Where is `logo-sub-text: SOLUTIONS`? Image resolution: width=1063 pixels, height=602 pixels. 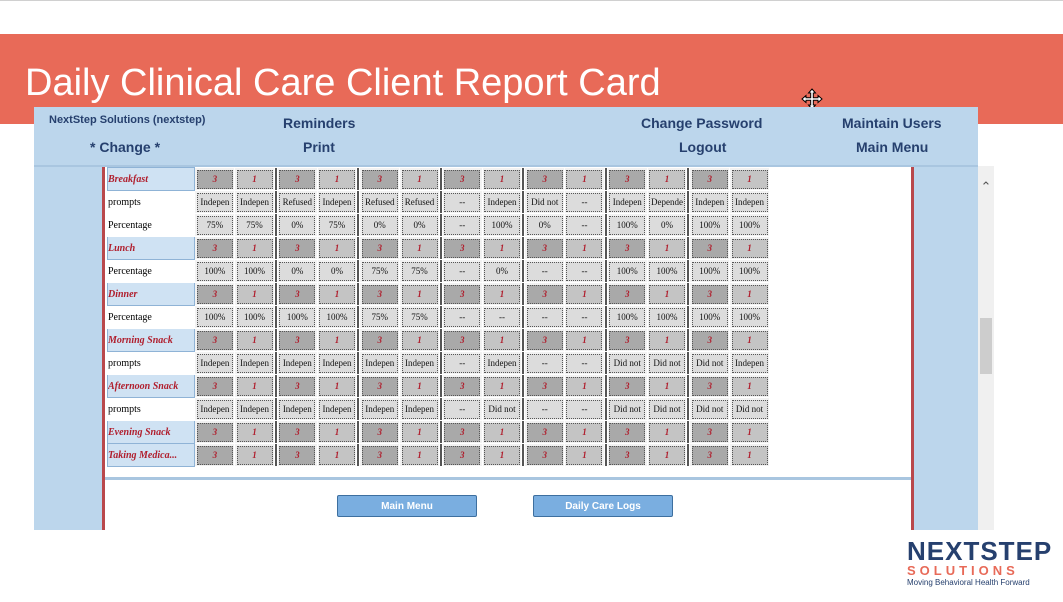
logo-sub-text: SOLUTIONS is located at coordinates (963, 570).